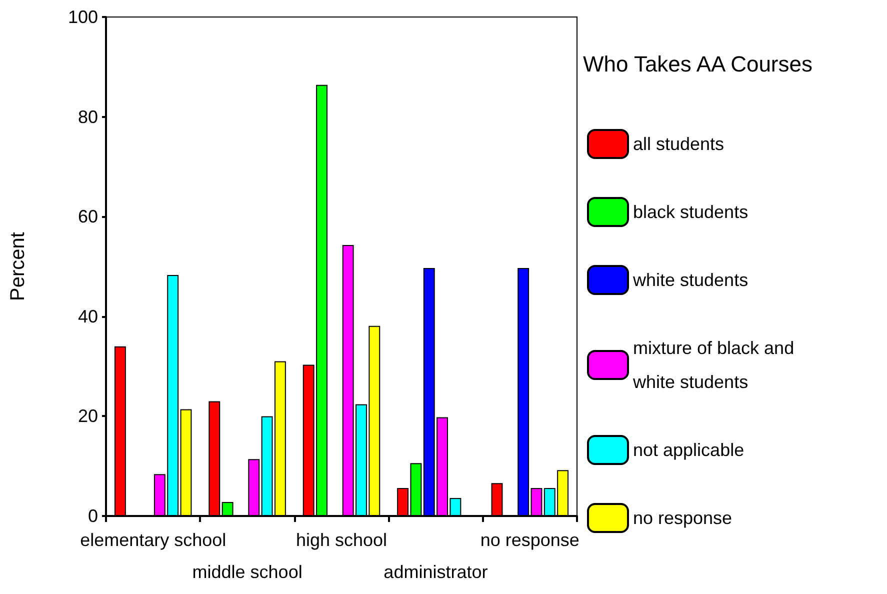 This screenshot has width=887, height=594. Describe the element at coordinates (153, 540) in the screenshot. I see `x-tick-label: elementary school` at that location.